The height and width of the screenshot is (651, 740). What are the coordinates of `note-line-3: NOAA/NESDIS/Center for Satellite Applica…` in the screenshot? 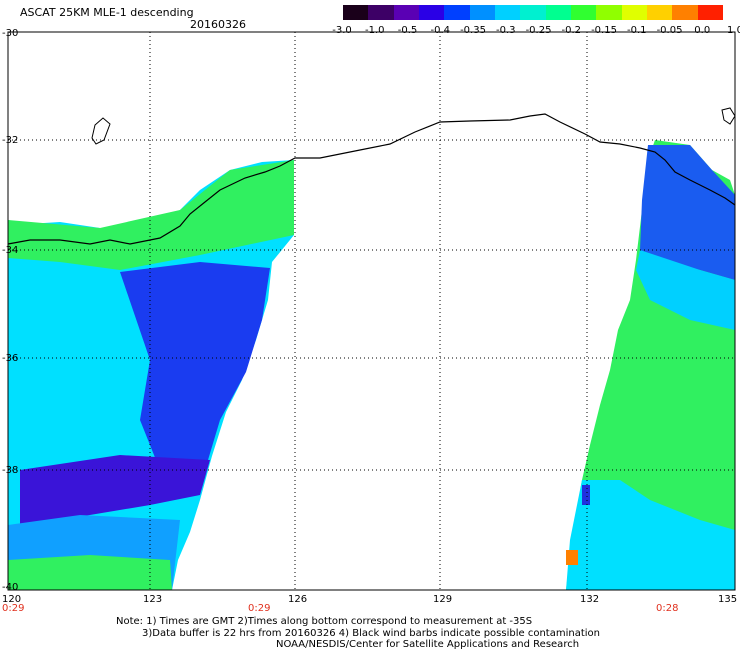 It's located at (428, 644).